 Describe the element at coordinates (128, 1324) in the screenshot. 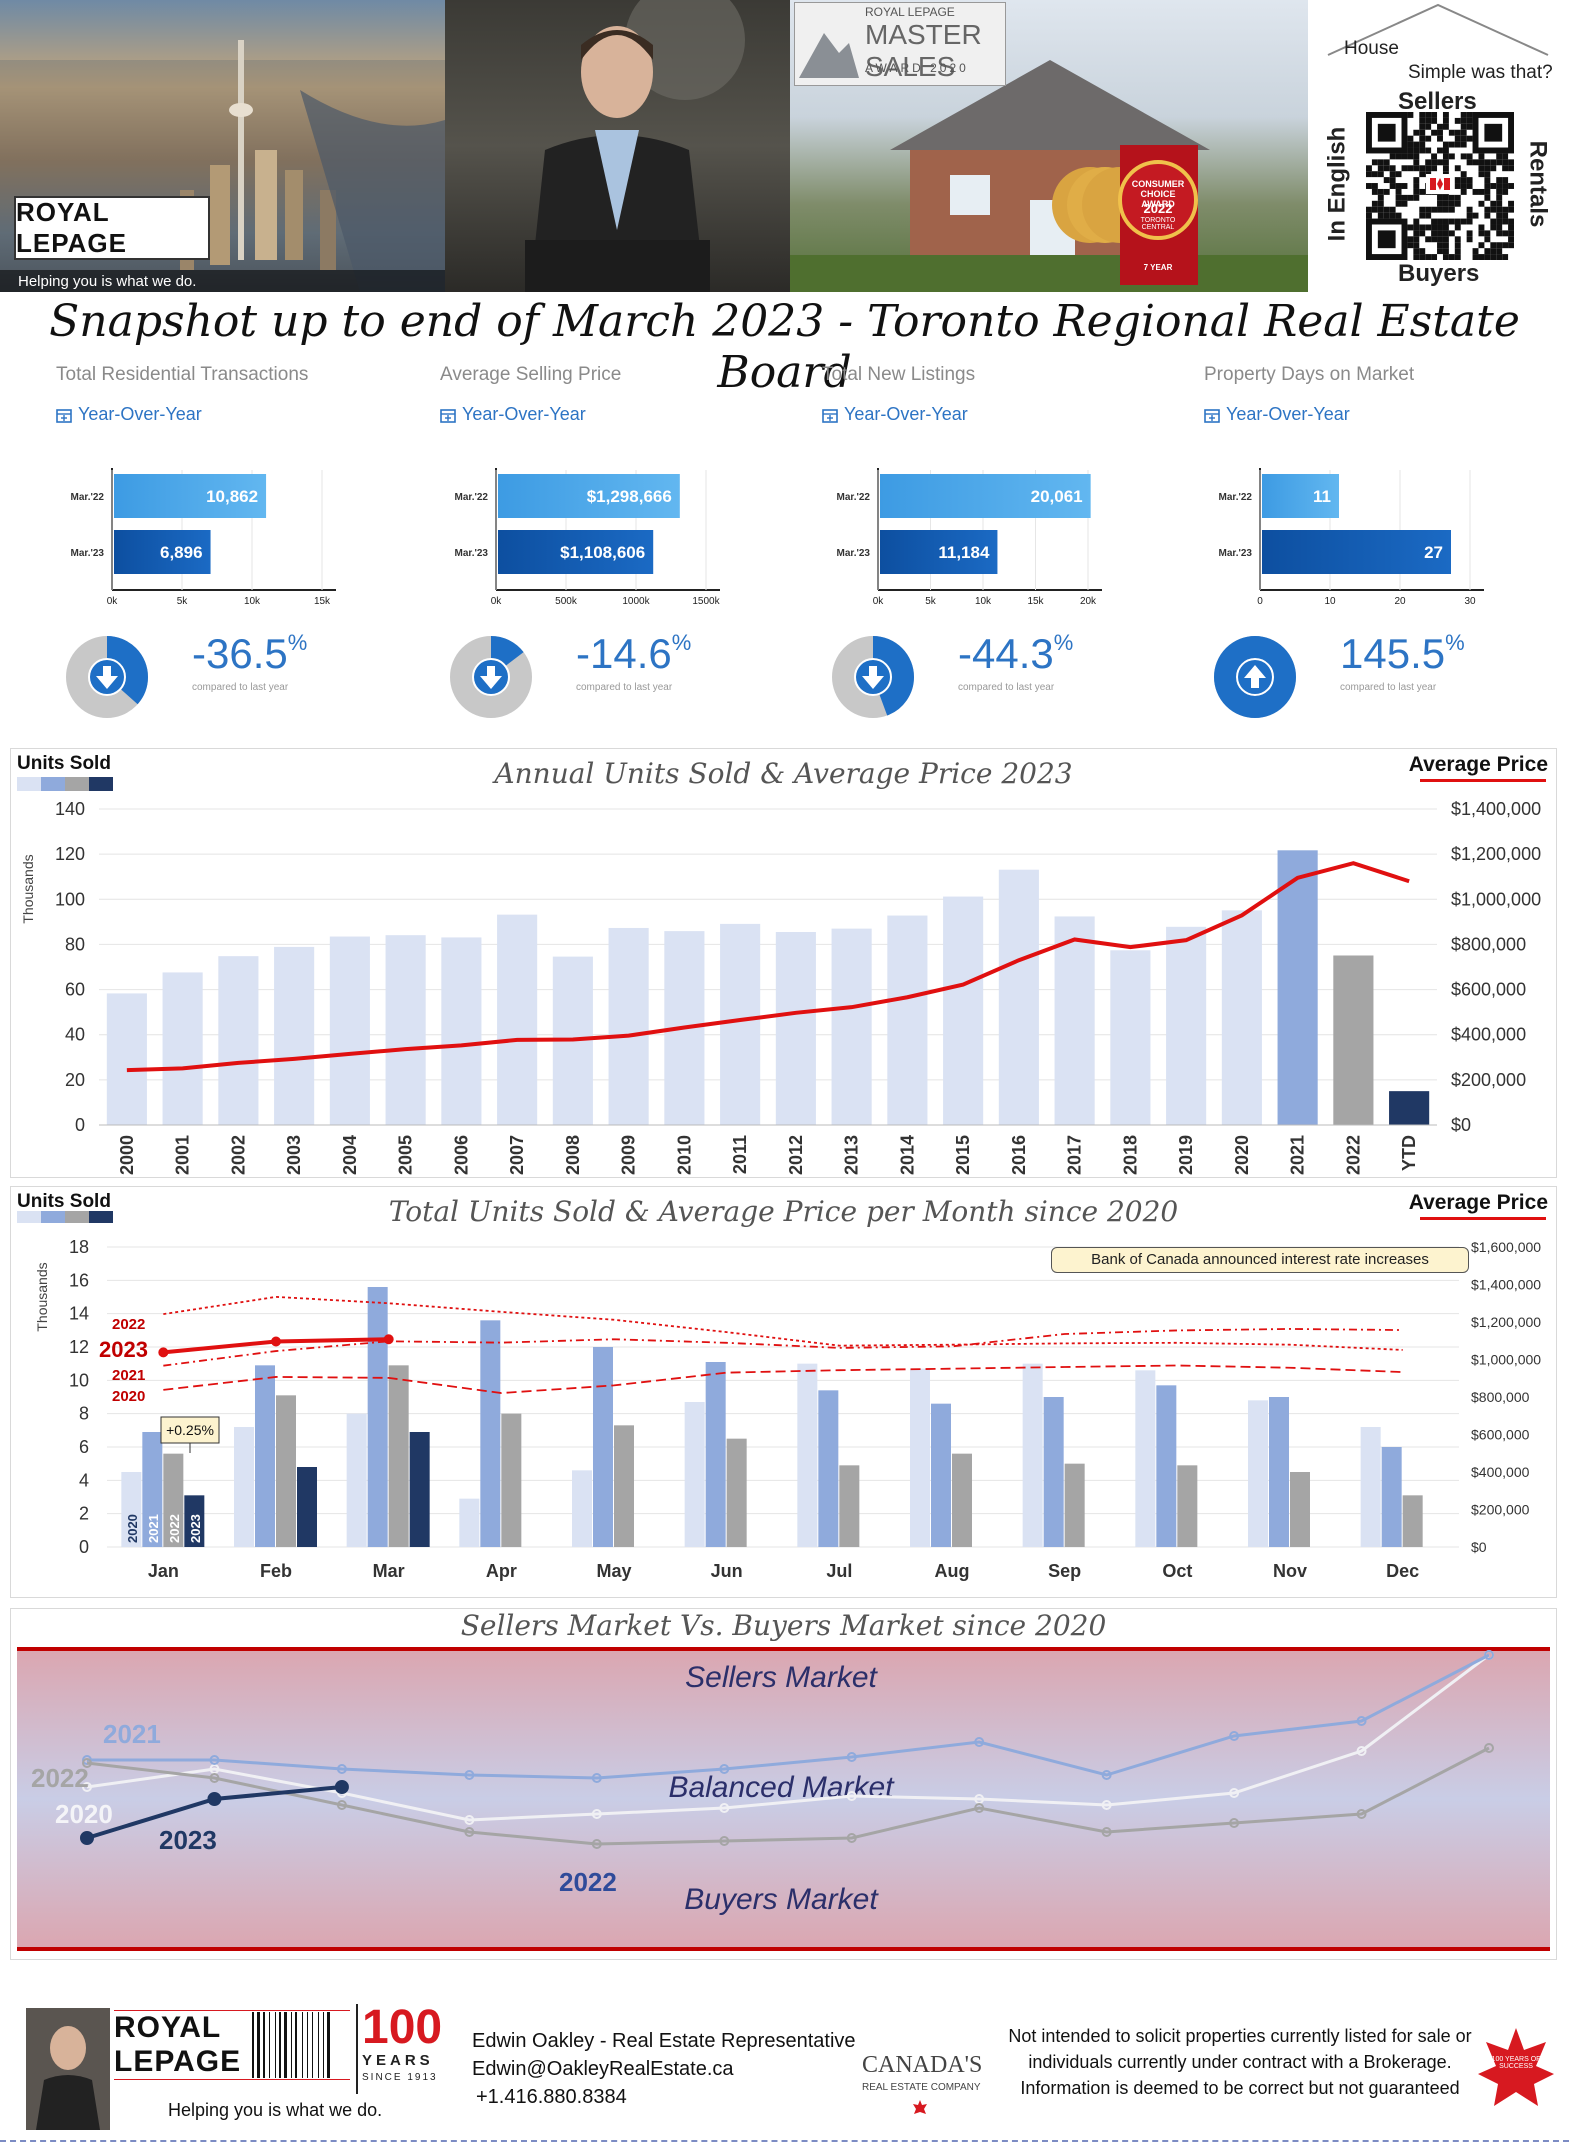

I see `line-label-2022: 2022` at that location.